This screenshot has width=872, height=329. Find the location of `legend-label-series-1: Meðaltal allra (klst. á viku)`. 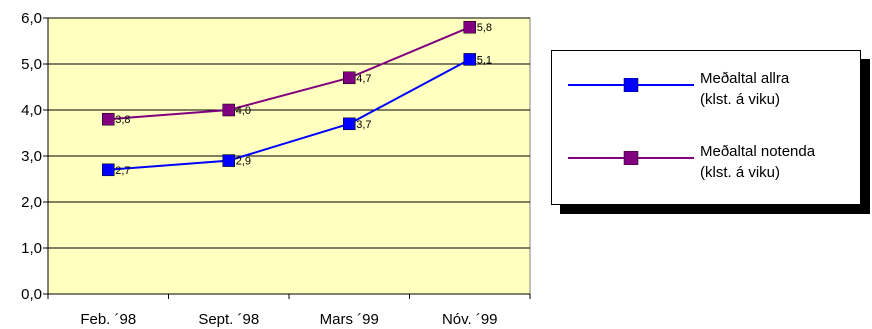

legend-label-series-1: Meðaltal allra (klst. á viku) is located at coordinates (745, 89).